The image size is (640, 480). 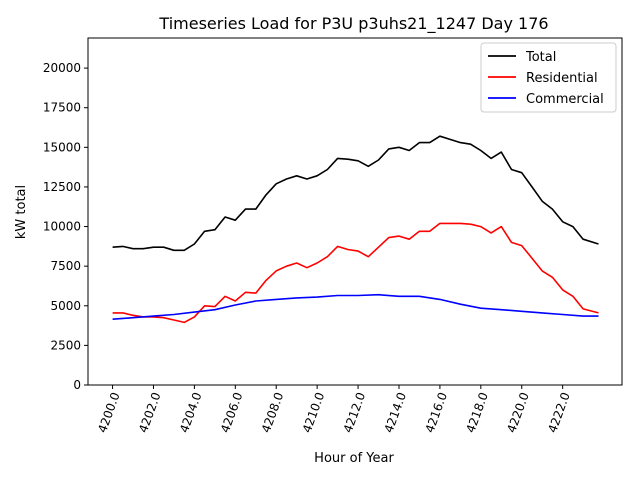 What do you see at coordinates (354, 458) in the screenshot?
I see `x-axis-label: Hour of Year` at bounding box center [354, 458].